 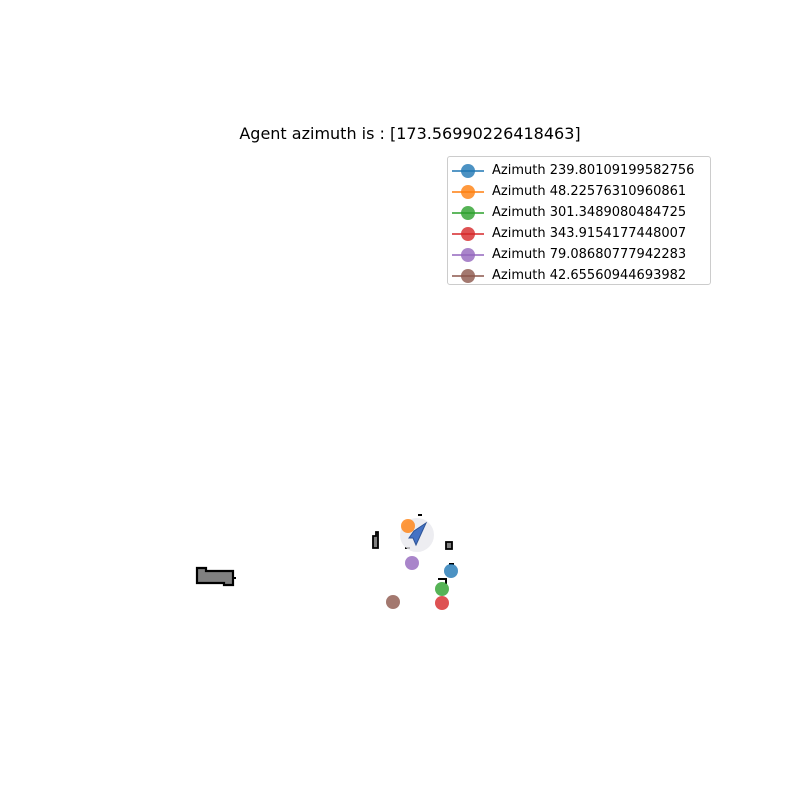 What do you see at coordinates (410, 133) in the screenshot?
I see `chart-title: Agent azimuth is : [173.56990226418463]` at bounding box center [410, 133].